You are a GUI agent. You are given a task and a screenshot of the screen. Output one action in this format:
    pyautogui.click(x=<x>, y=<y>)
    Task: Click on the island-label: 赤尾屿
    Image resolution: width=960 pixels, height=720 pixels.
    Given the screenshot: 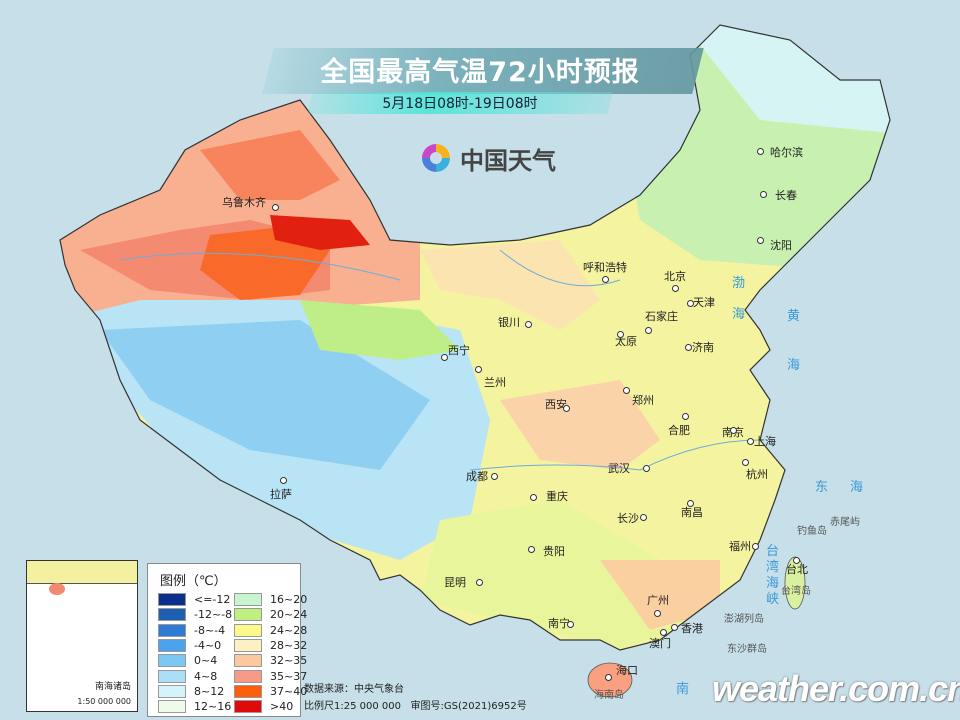 What is the action you would take?
    pyautogui.click(x=845, y=522)
    